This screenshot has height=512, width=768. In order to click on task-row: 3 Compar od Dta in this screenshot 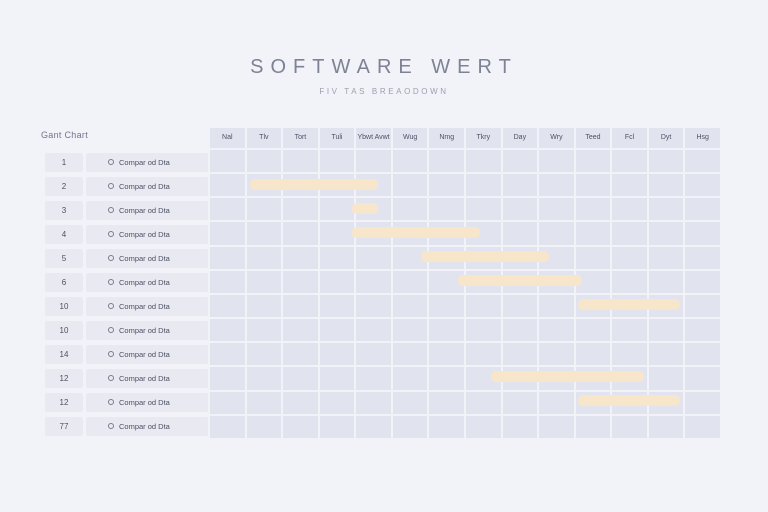, I will do `click(126, 210)`.